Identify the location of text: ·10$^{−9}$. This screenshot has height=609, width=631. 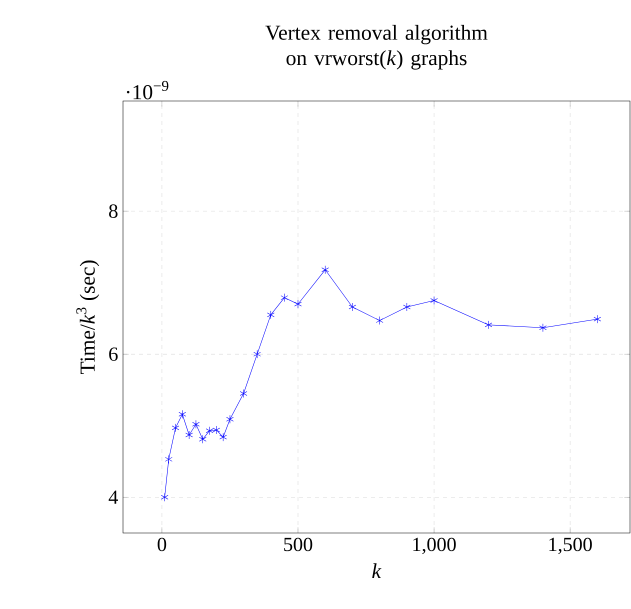
(147, 90).